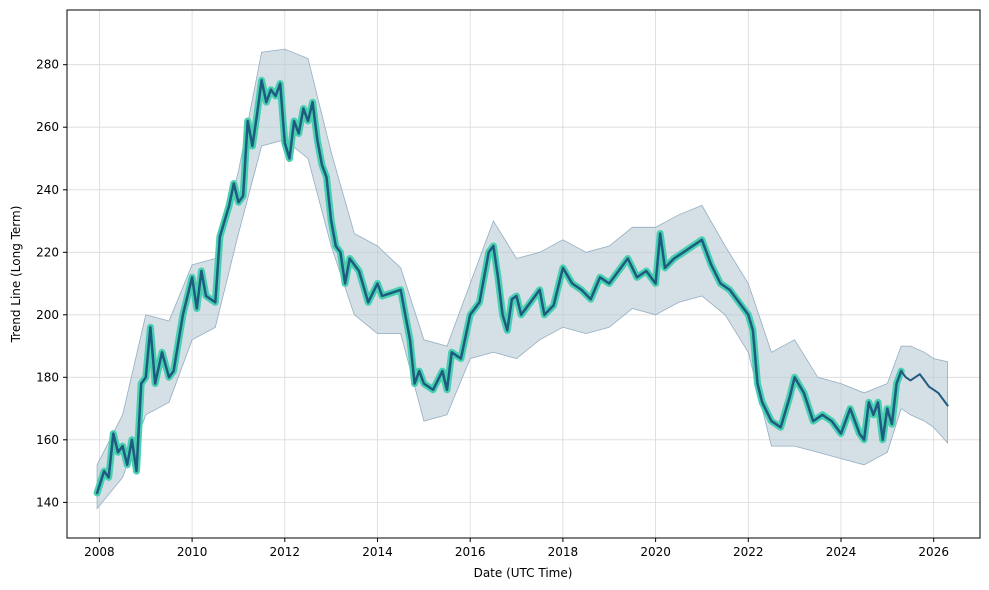 Image resolution: width=989 pixels, height=590 pixels. I want to click on x-tick-label: 2018, so click(563, 552).